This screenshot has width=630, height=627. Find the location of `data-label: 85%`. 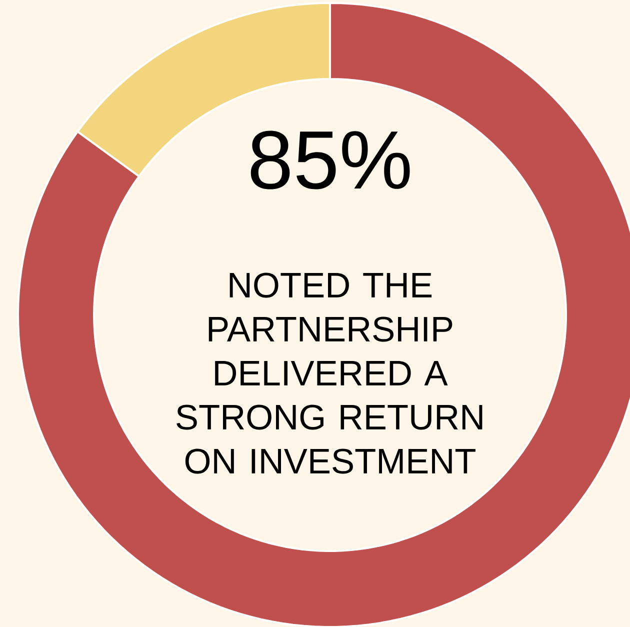

data-label: 85% is located at coordinates (330, 160).